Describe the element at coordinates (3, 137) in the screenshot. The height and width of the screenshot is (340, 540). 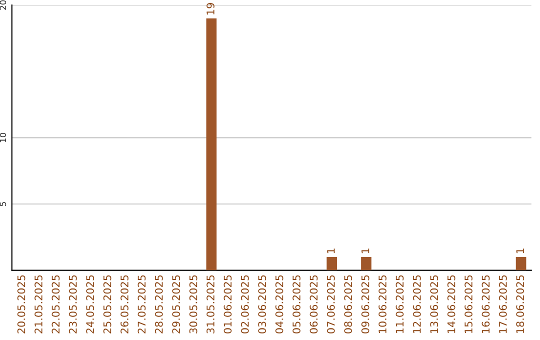
I see `y-tick-label: 10` at that location.